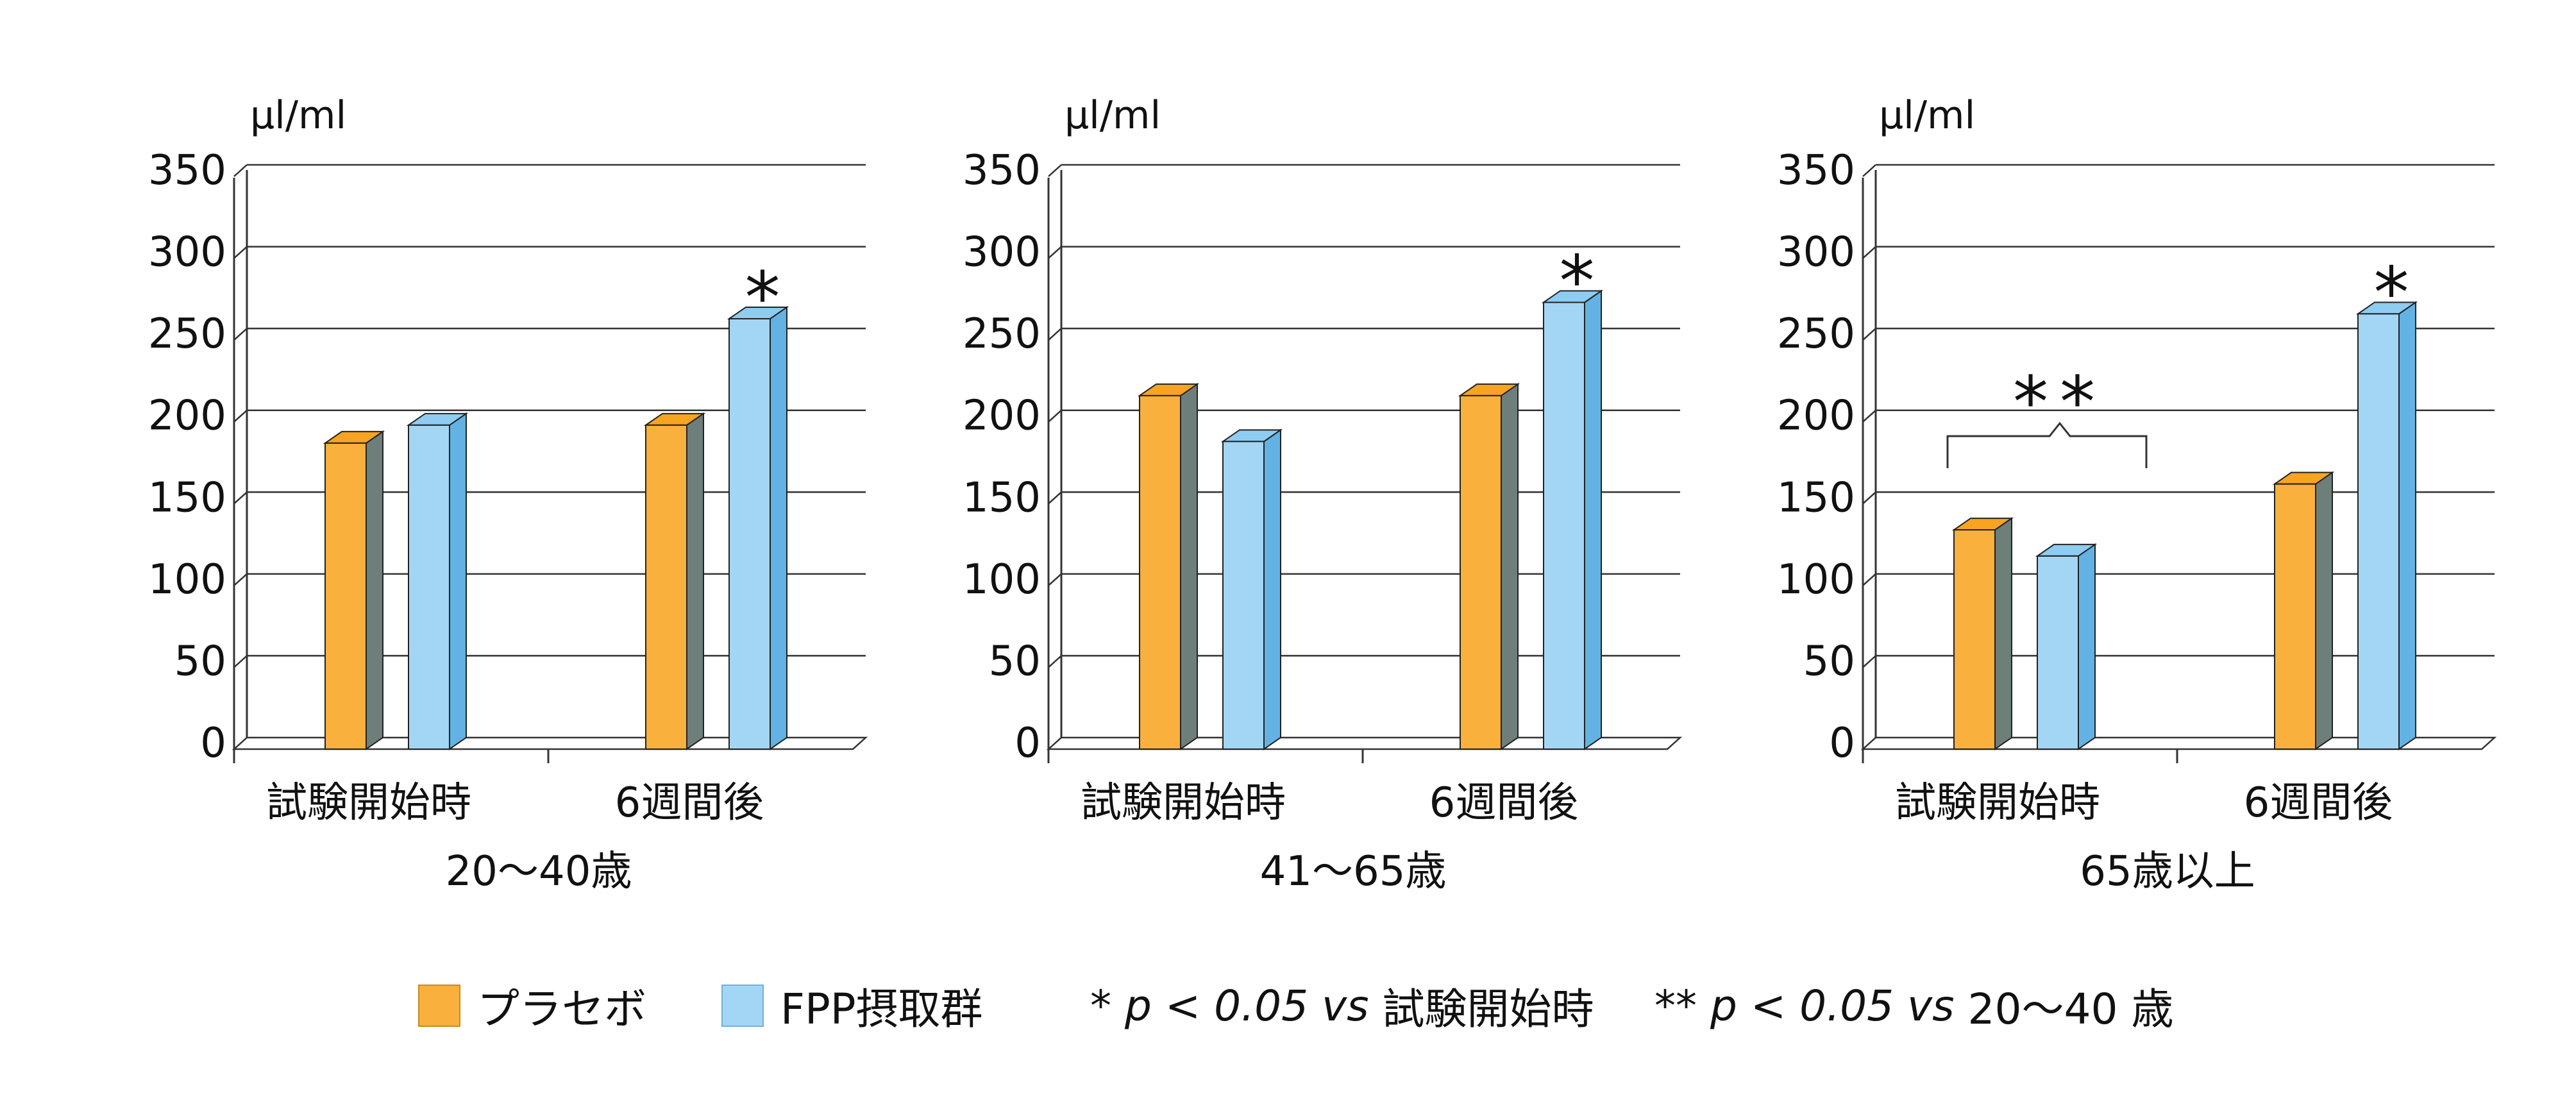 Image resolution: width=2576 pixels, height=1116 pixels. I want to click on significance-note-1: * p < 0.05 vs 試験開始時, so click(1342, 1007).